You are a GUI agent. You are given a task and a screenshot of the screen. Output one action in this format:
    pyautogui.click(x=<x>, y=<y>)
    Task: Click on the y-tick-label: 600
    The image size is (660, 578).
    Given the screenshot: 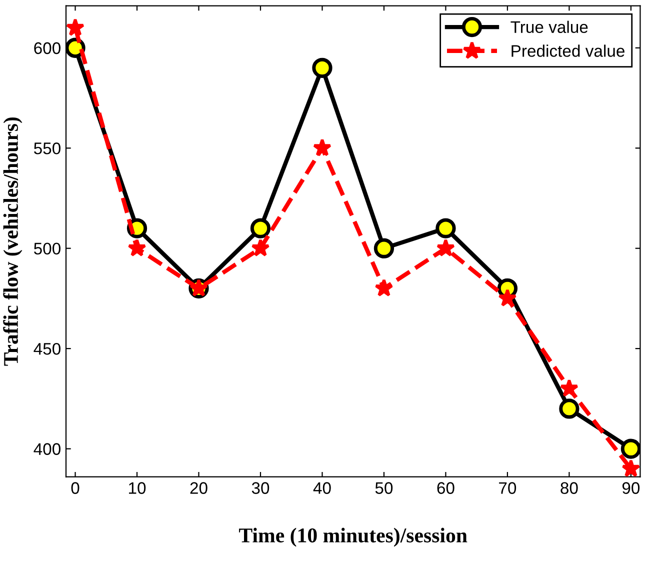 What is the action you would take?
    pyautogui.click(x=47, y=48)
    